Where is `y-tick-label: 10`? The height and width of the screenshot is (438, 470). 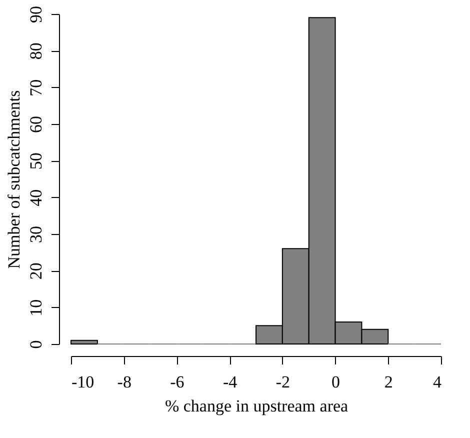 y-tick-label: 10 is located at coordinates (36, 307).